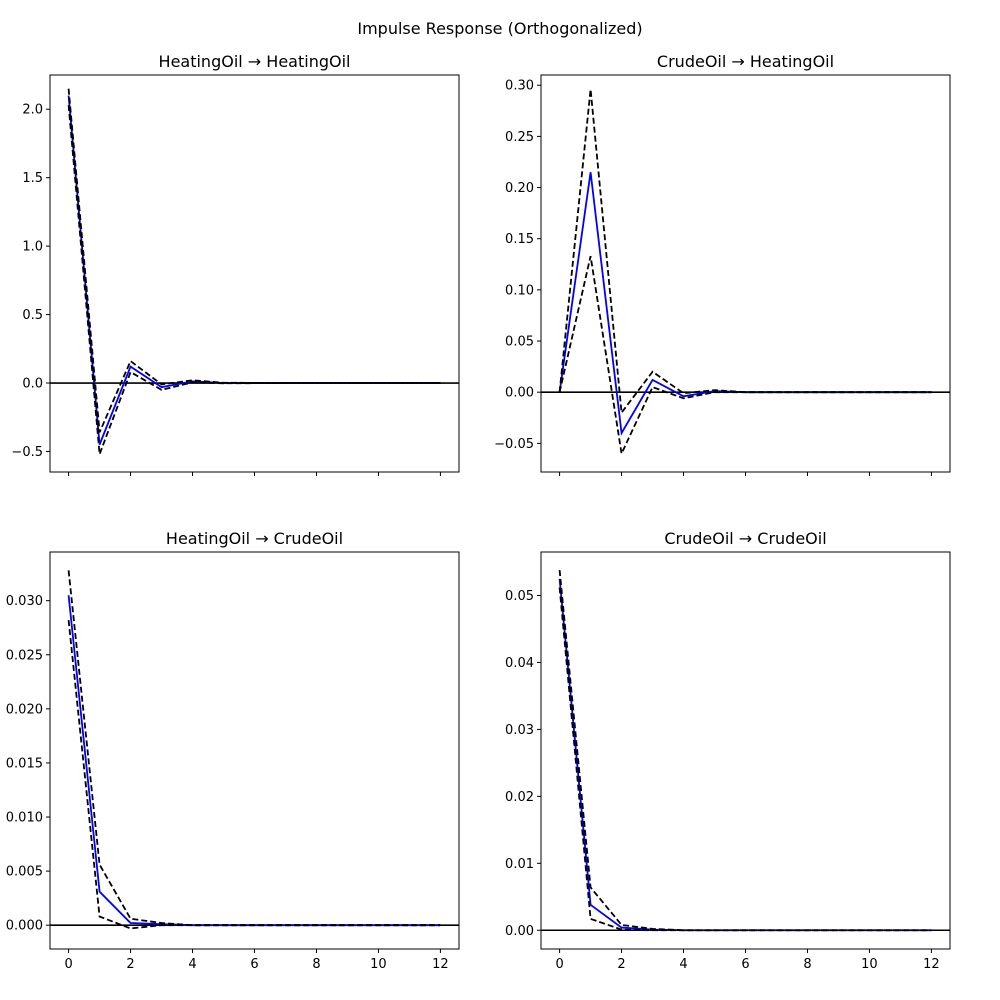 The height and width of the screenshot is (1000, 1000). Describe the element at coordinates (514, 444) in the screenshot. I see `y-tick-label: −0.05` at that location.